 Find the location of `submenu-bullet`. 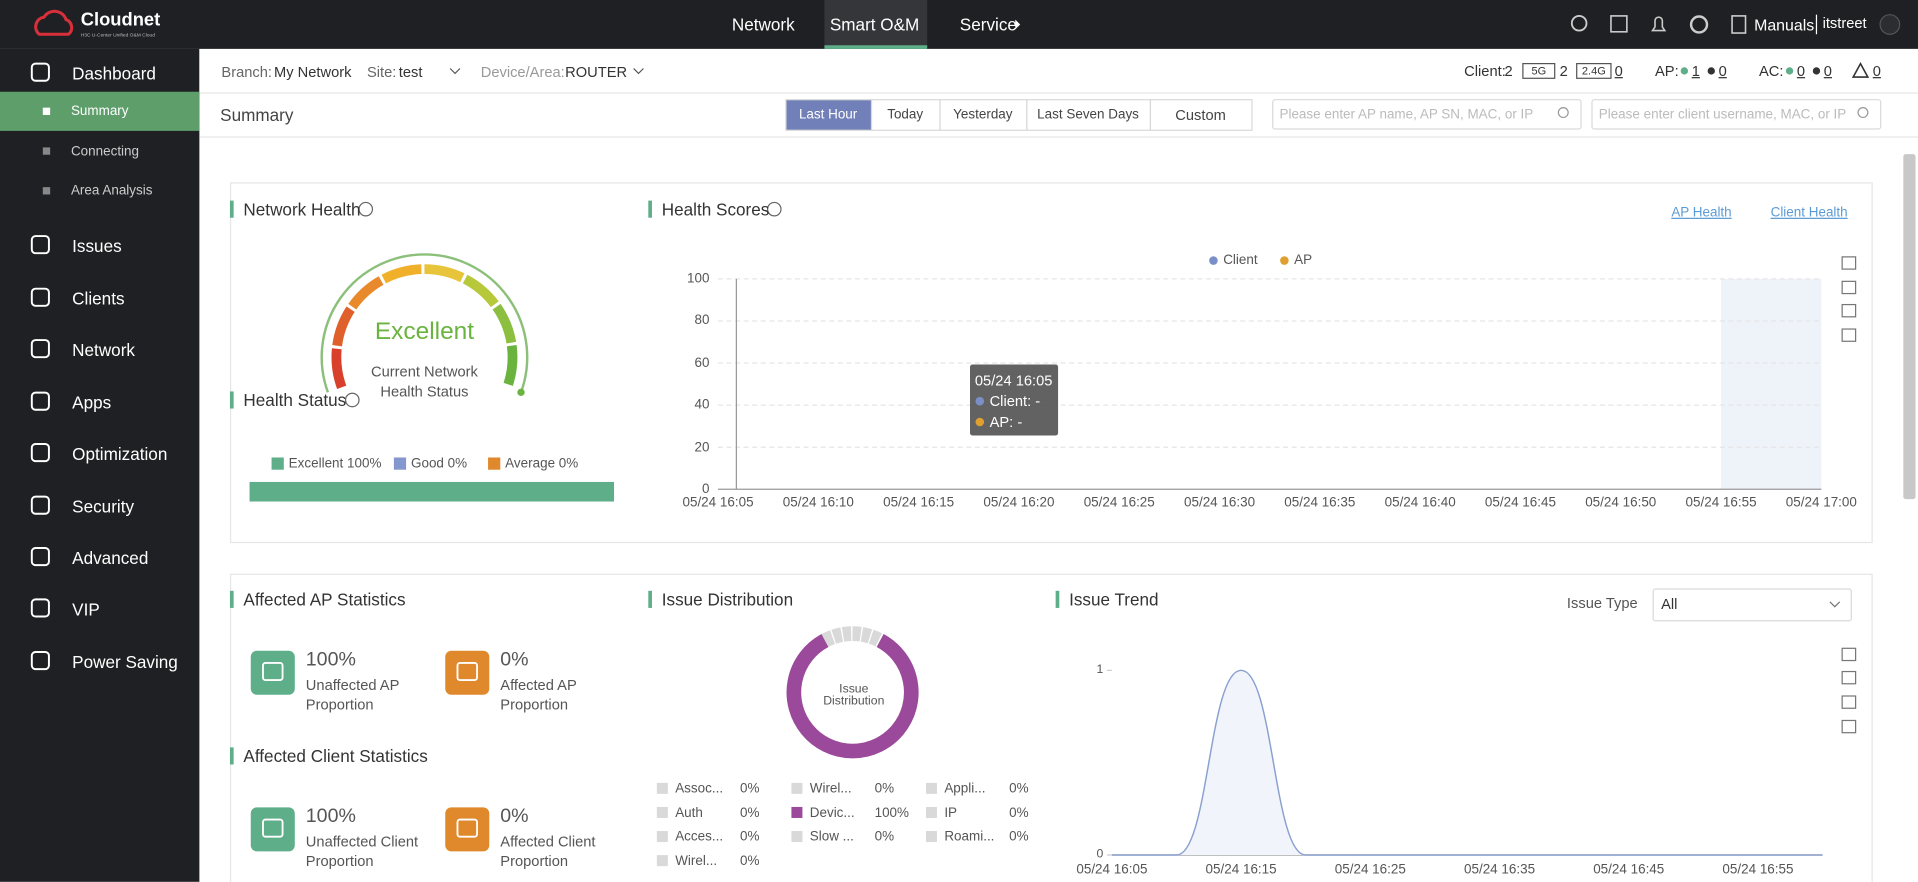

submenu-bullet is located at coordinates (46, 151).